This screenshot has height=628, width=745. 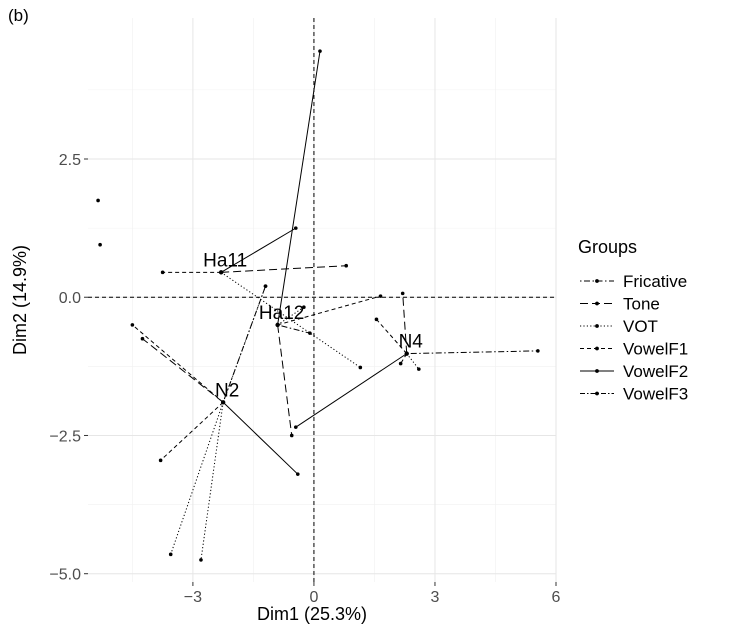 What do you see at coordinates (655, 394) in the screenshot?
I see `legend-label: VowelF3` at bounding box center [655, 394].